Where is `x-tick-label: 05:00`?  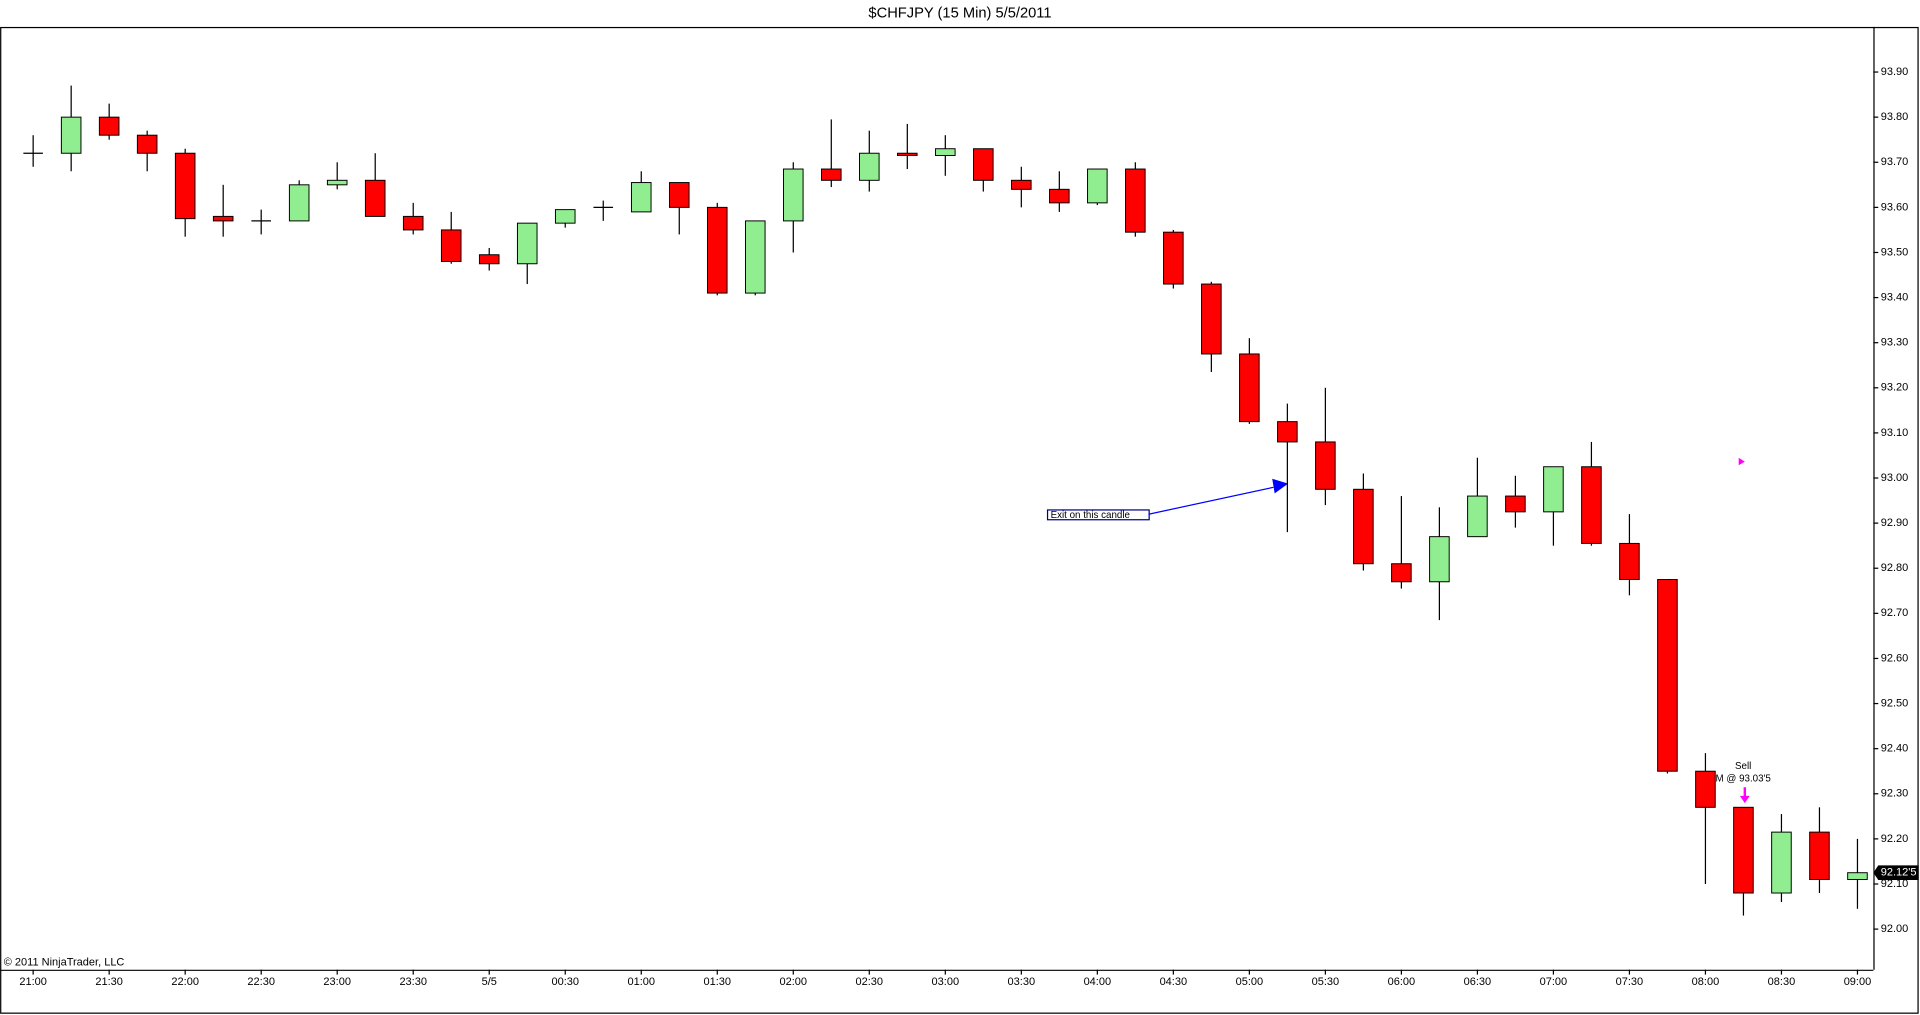
x-tick-label: 05:00 is located at coordinates (1250, 982).